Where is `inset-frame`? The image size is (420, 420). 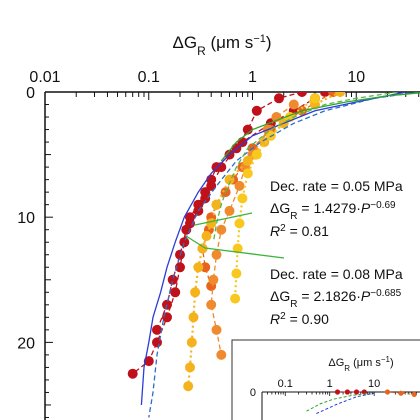 inset-frame is located at coordinates (325, 379).